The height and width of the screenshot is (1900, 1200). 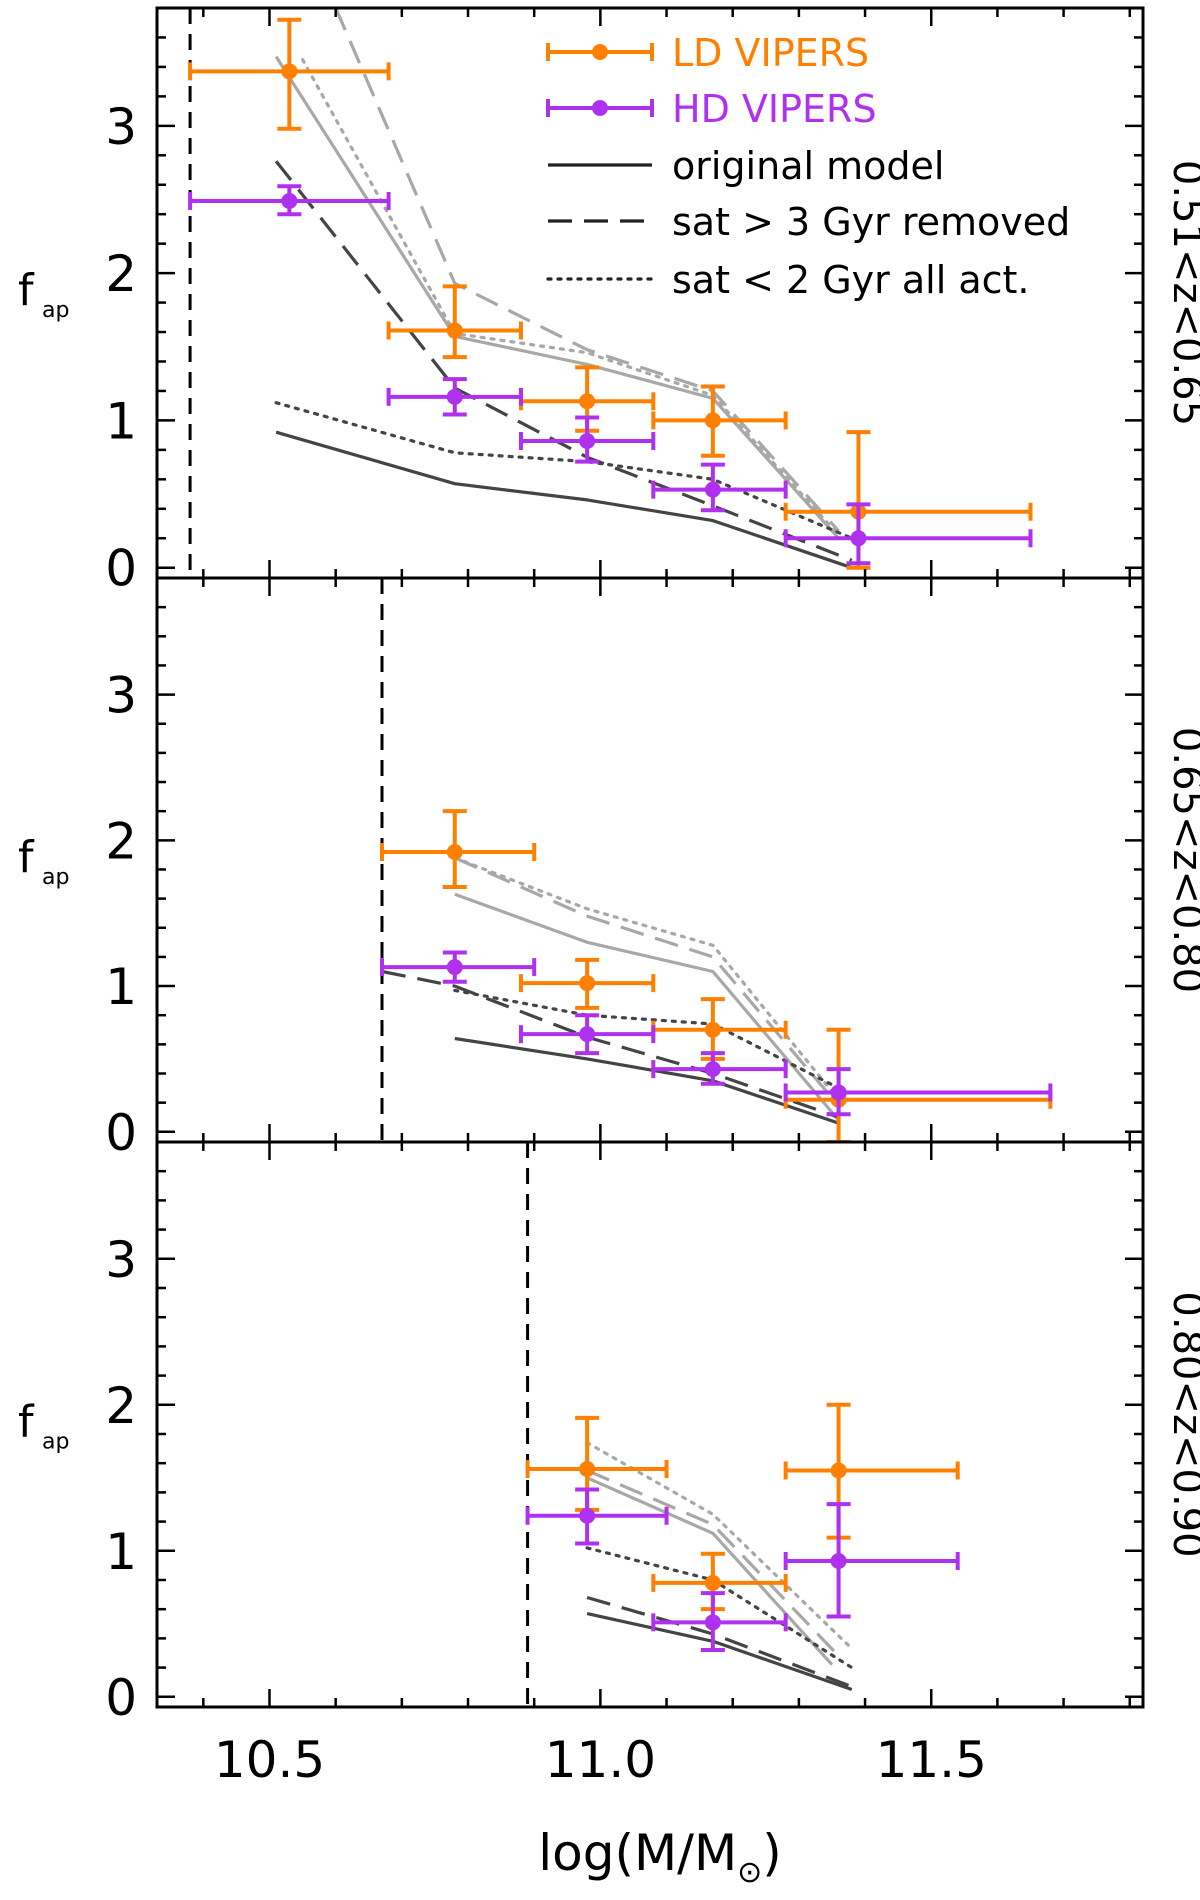 I want to click on redshift-label: 0.80<z<0.90, so click(x=1182, y=1424).